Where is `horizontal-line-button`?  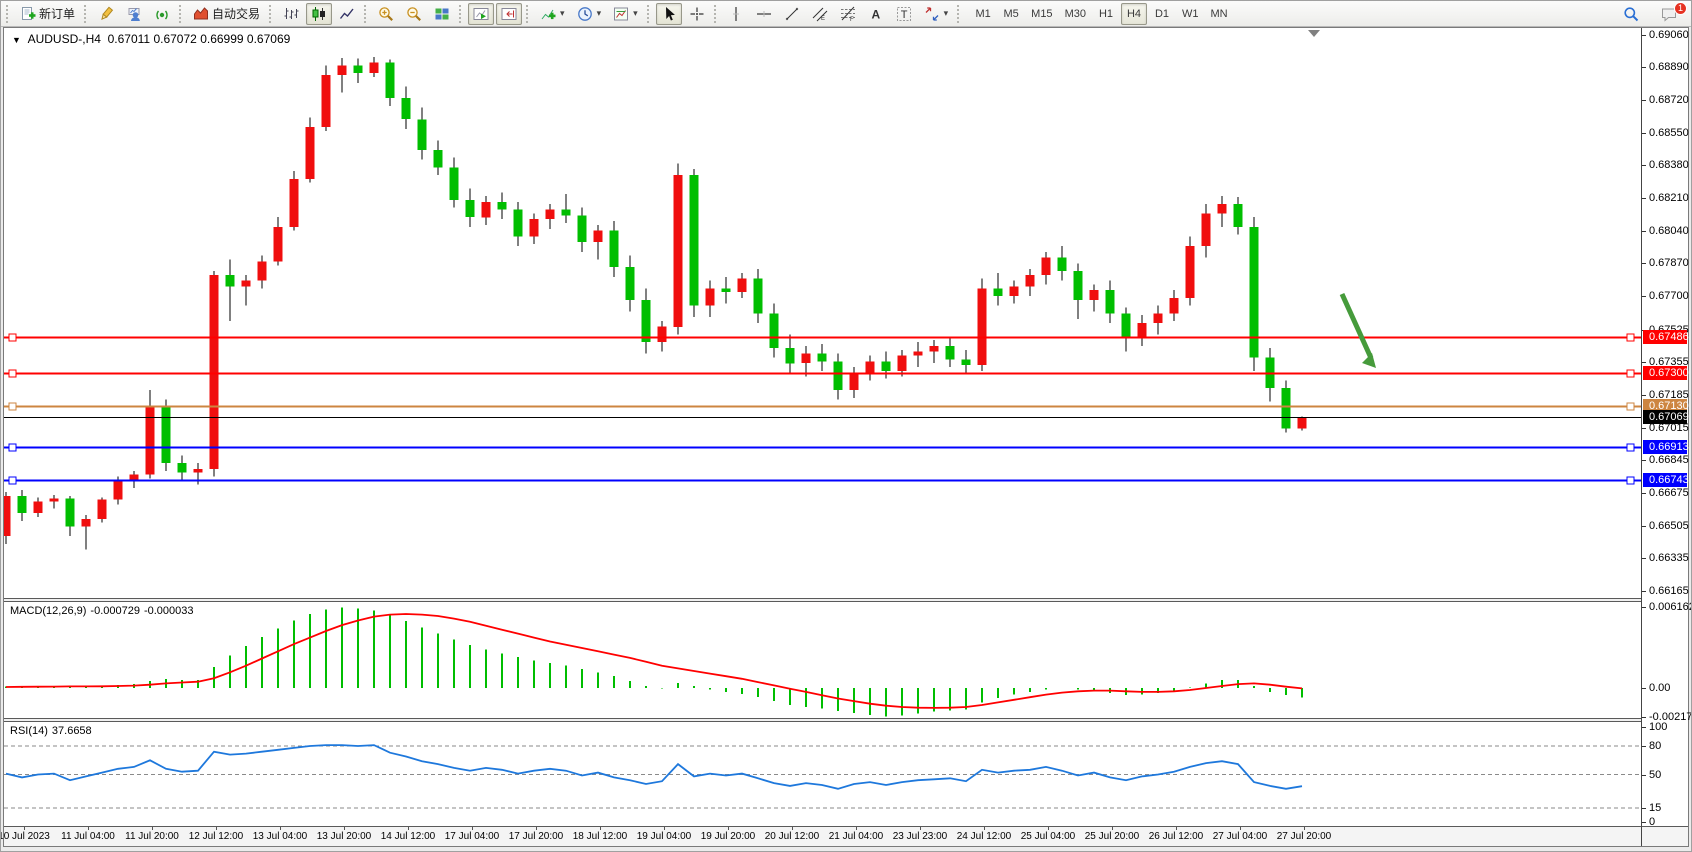
horizontal-line-button is located at coordinates (764, 14).